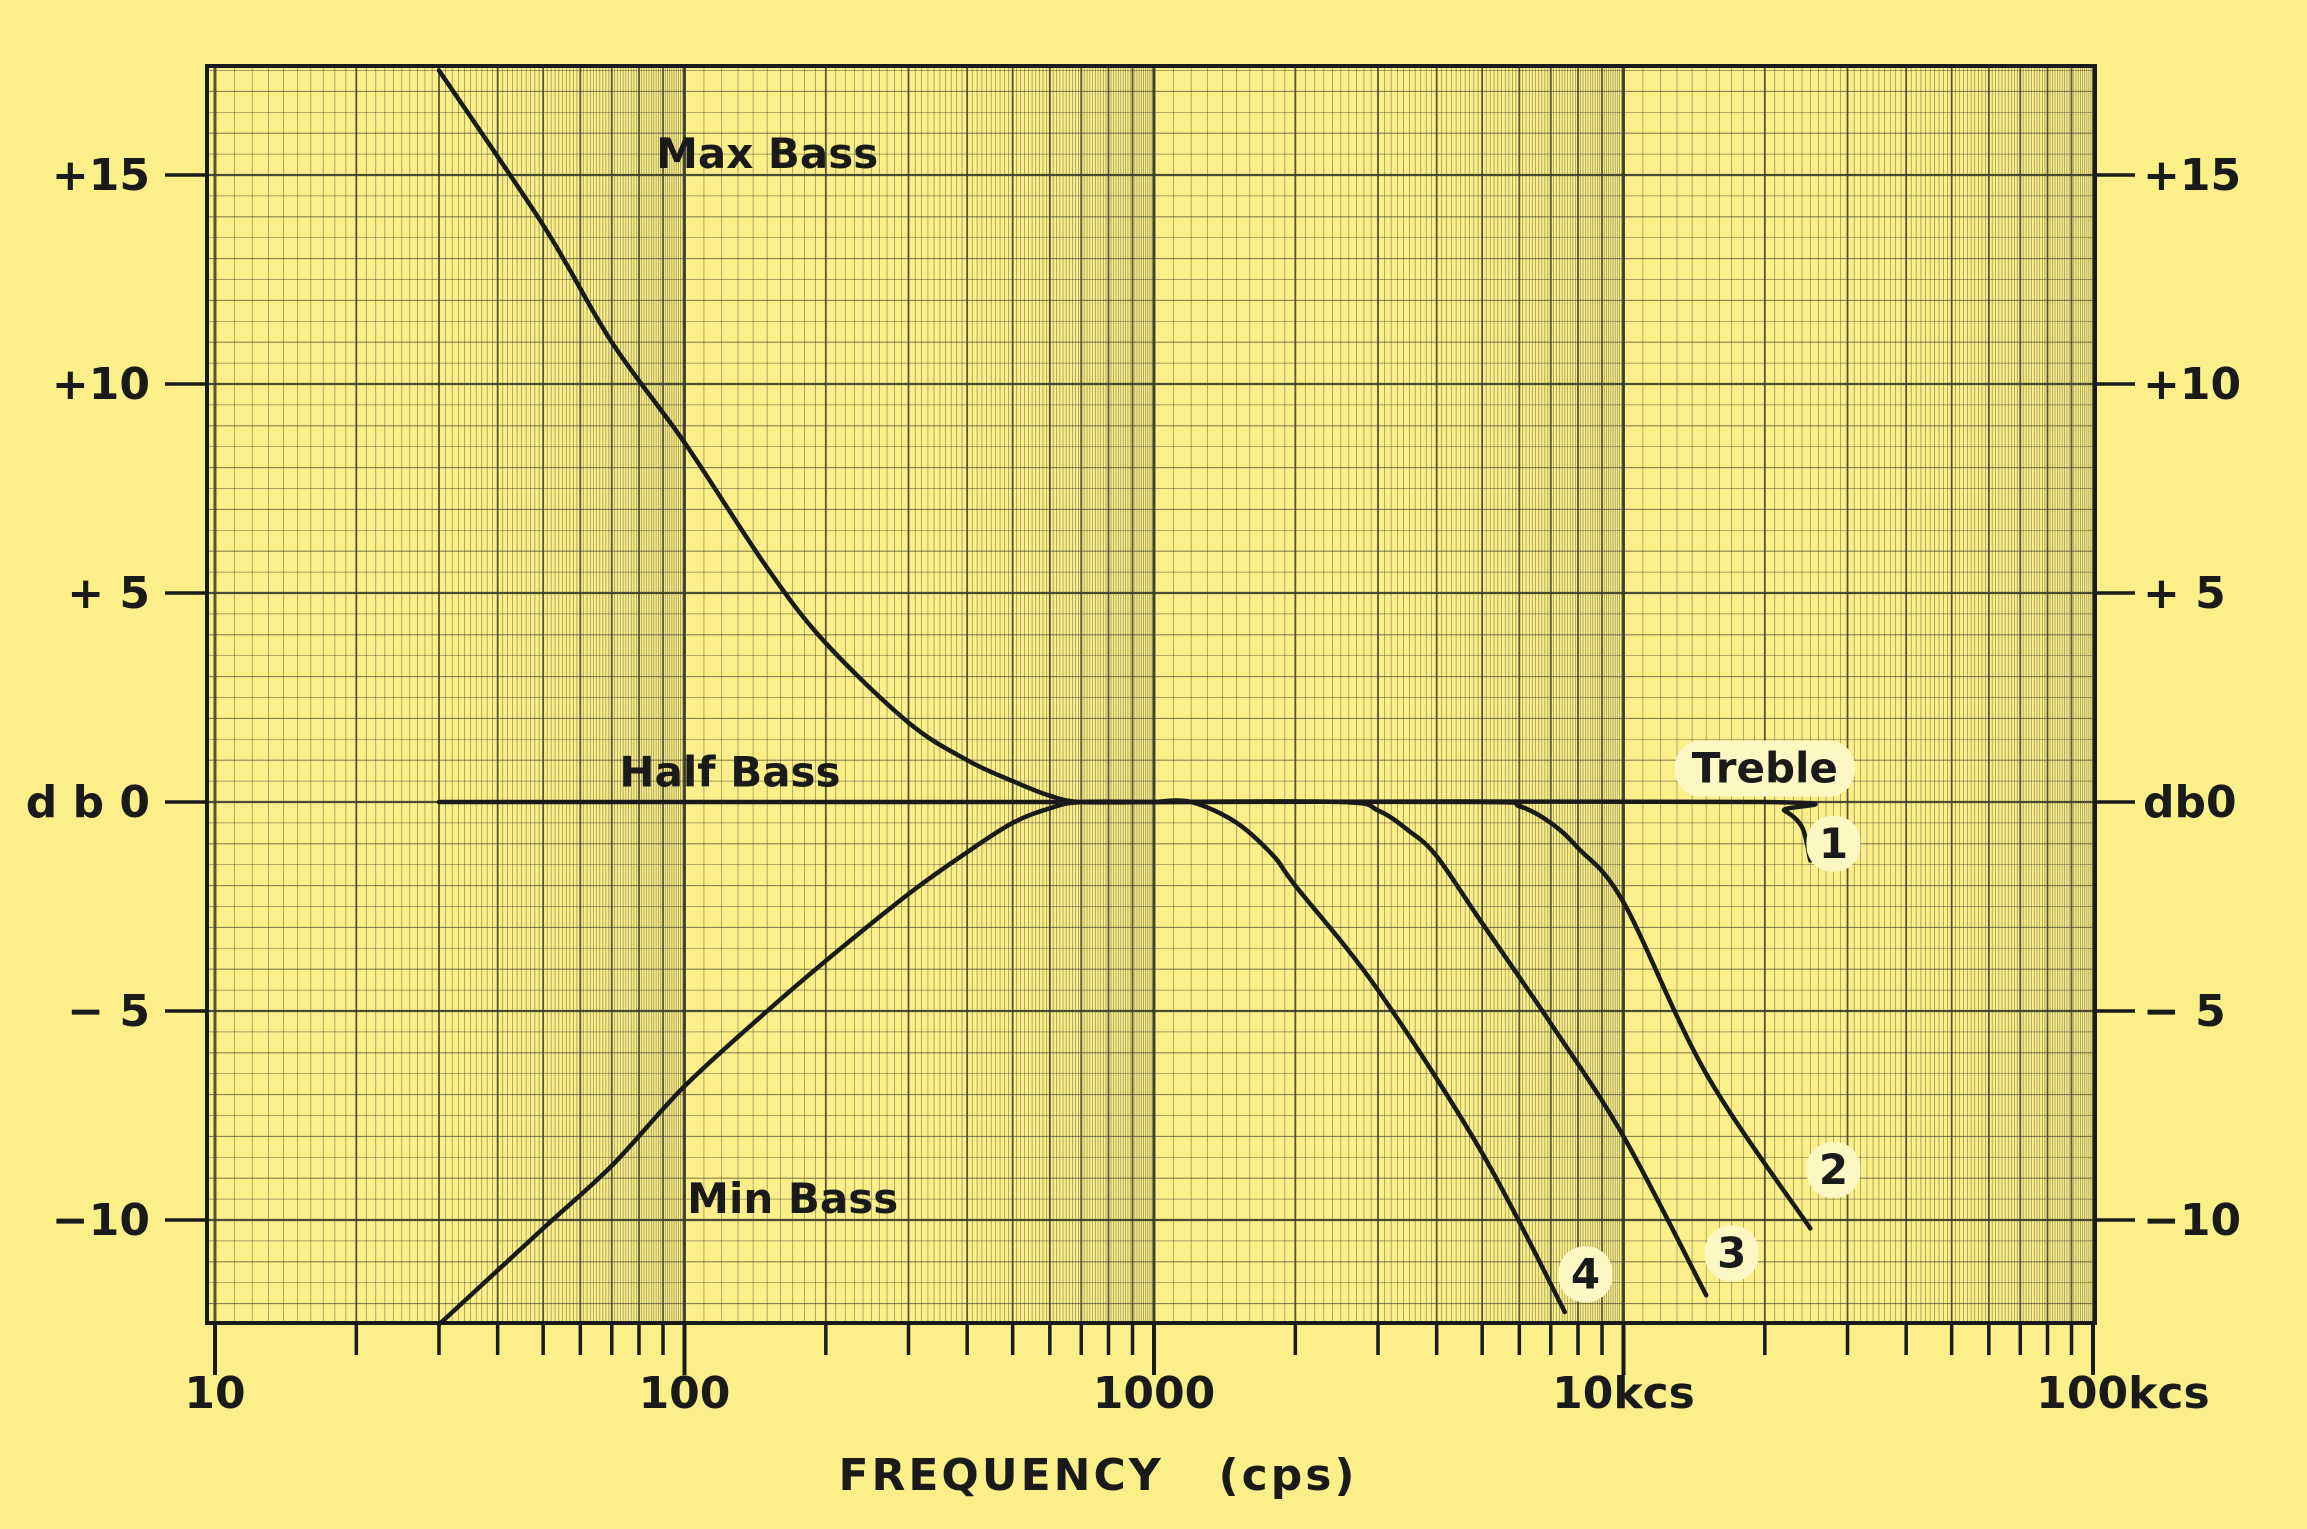 This screenshot has height=1529, width=2307. Describe the element at coordinates (1154, 1393) in the screenshot. I see `x-tick-label: 1000` at that location.